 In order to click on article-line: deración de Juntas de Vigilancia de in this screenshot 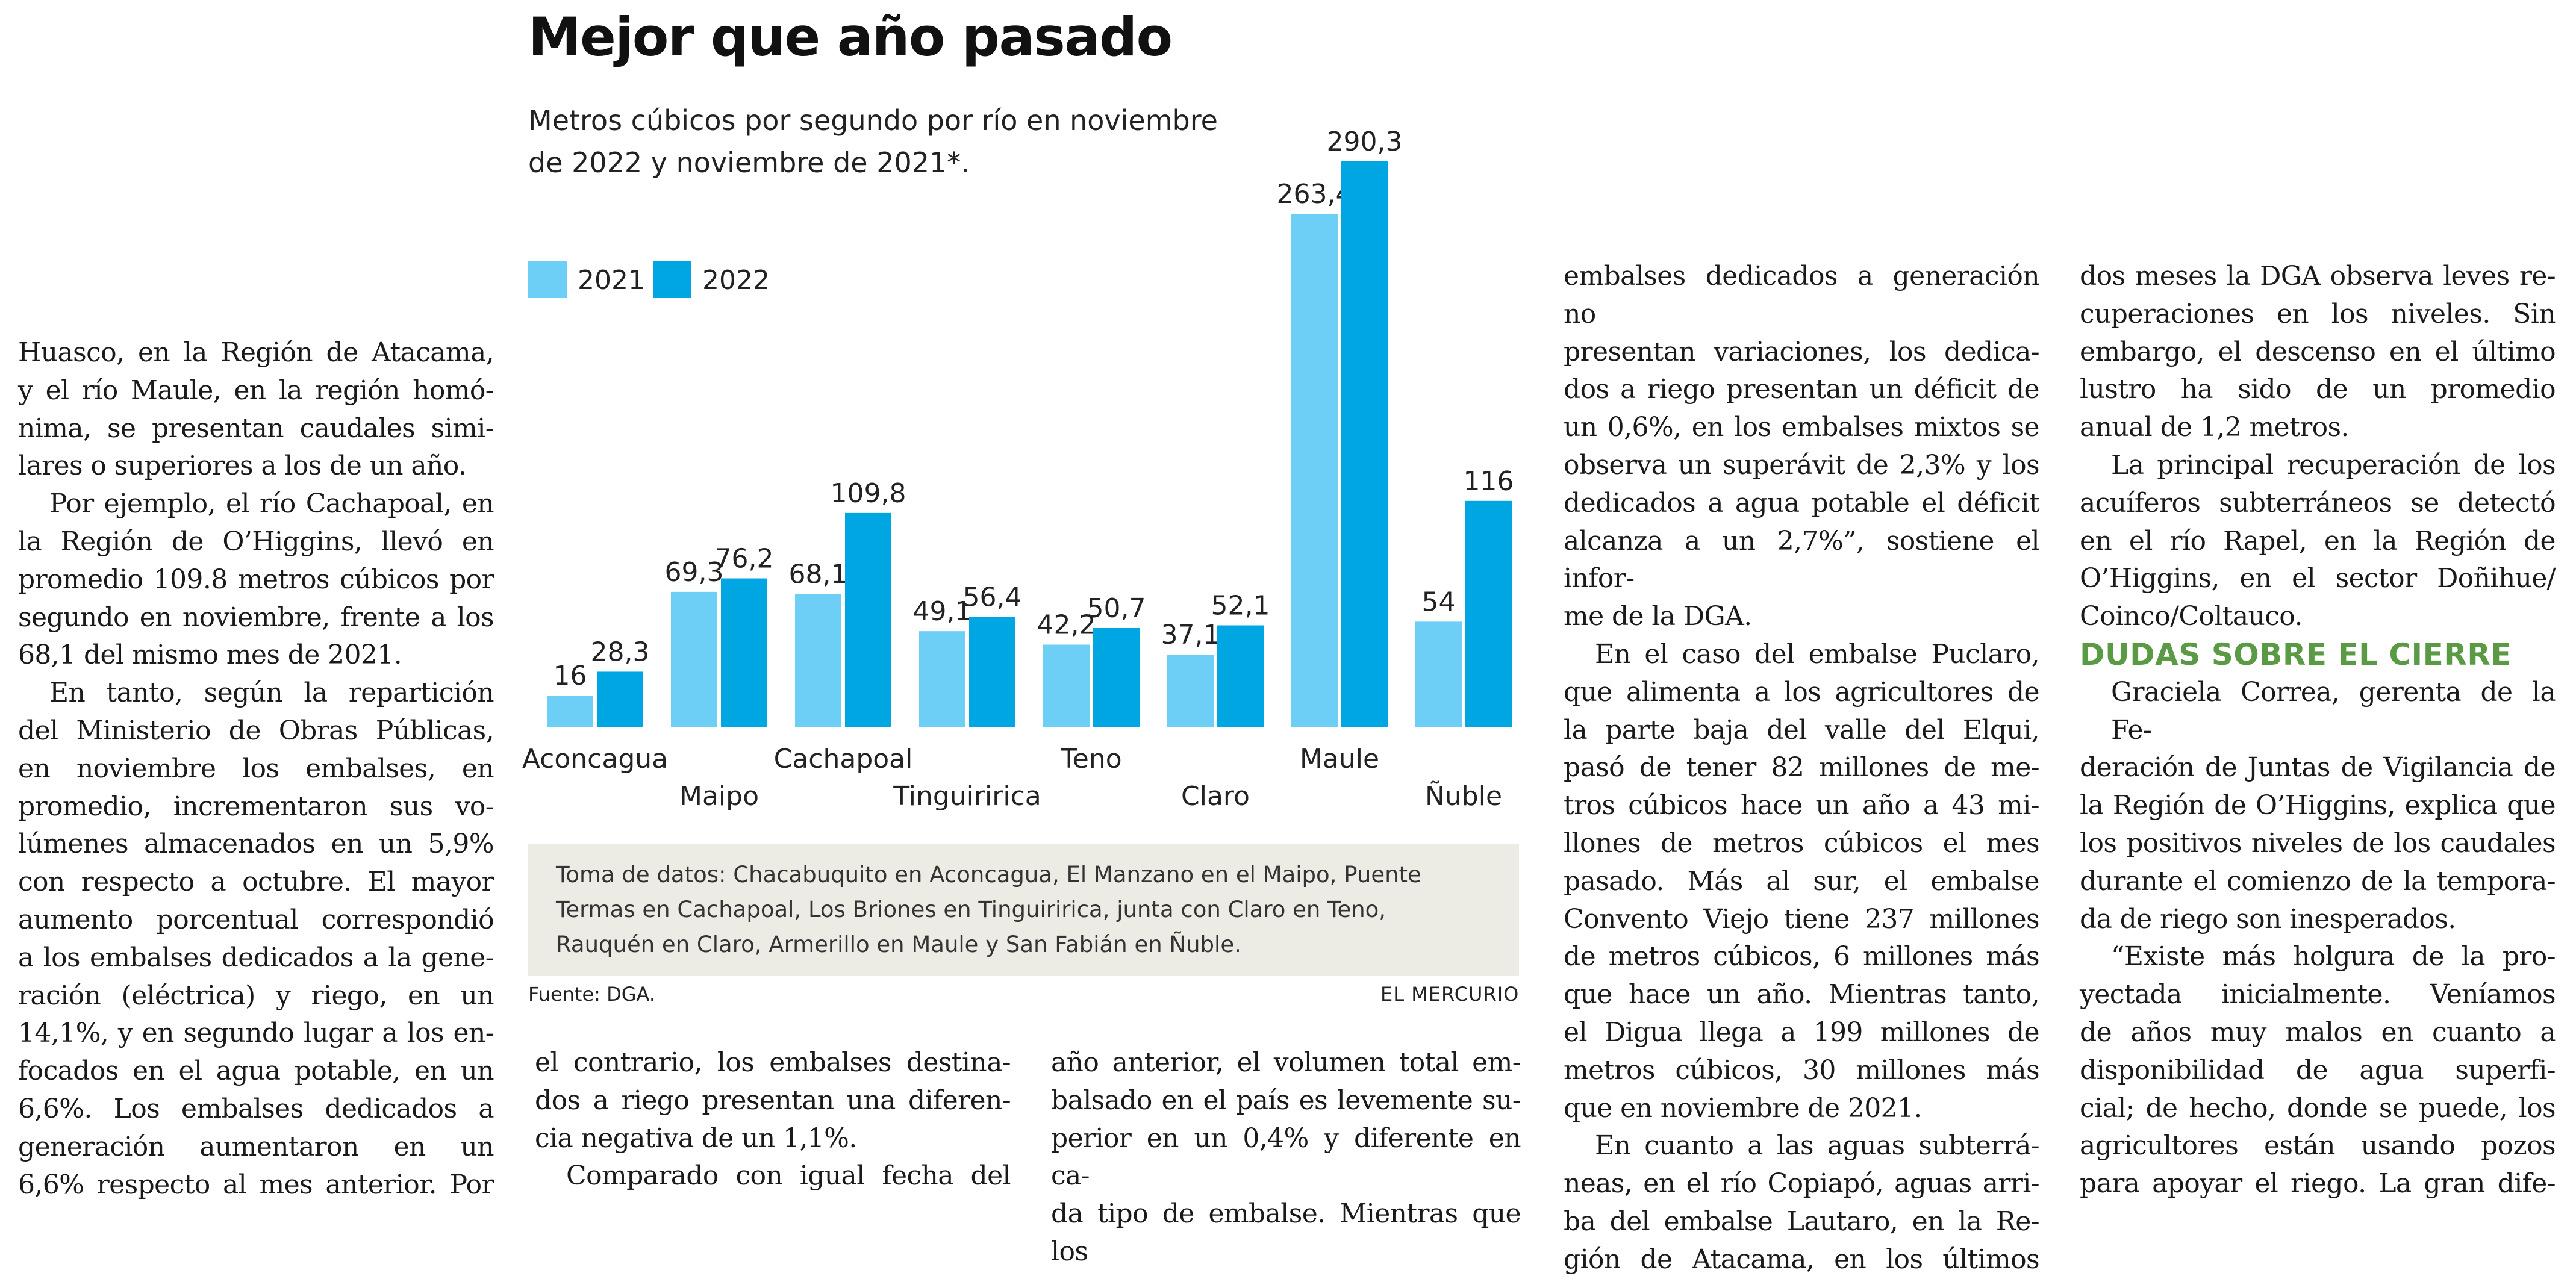, I will do `click(2318, 767)`.